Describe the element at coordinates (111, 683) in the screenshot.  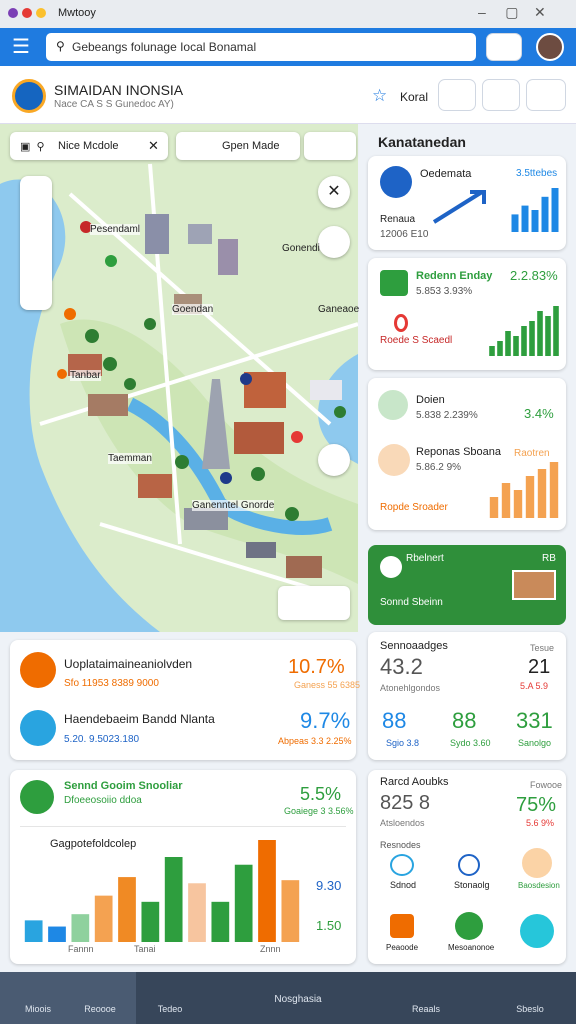
I see `kpi-sub: Sfo 11953 8389 9000` at that location.